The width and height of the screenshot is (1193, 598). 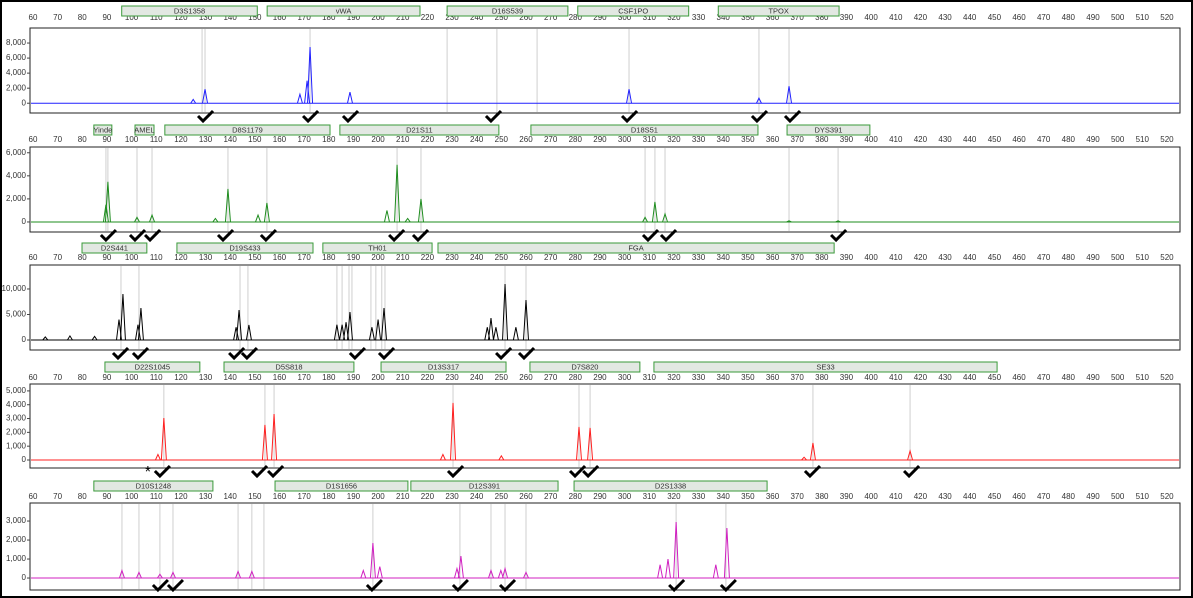 I want to click on x-tick-label: 450, so click(x=995, y=139).